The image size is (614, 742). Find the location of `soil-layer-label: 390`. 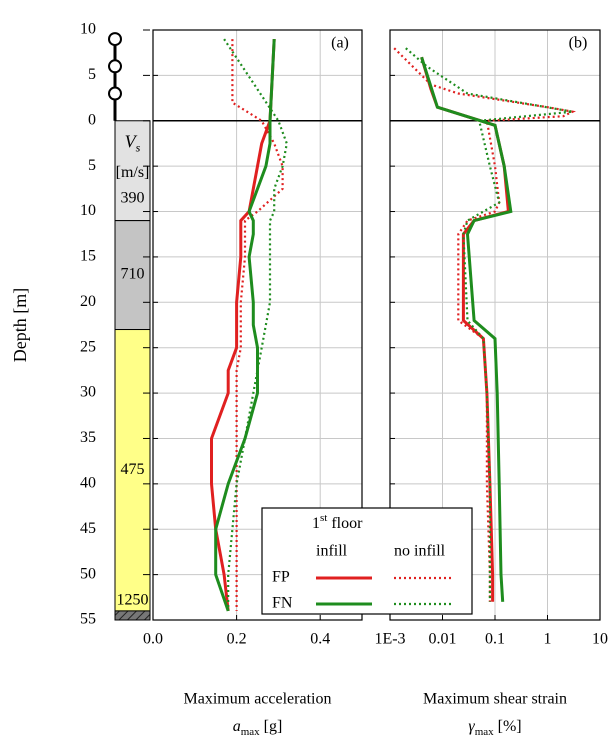

soil-layer-label: 390 is located at coordinates (133, 197).